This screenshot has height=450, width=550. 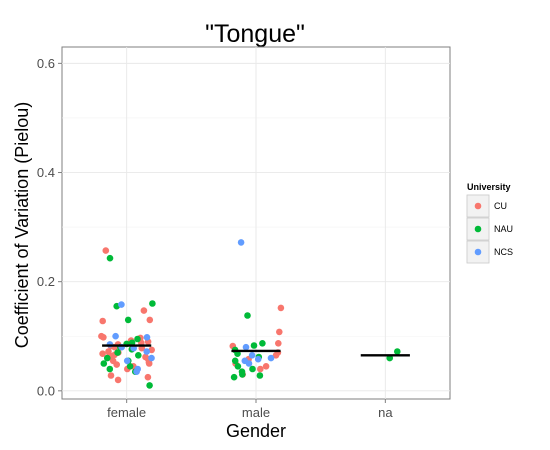 What do you see at coordinates (255, 34) in the screenshot?
I see `chart-title: "Tongue"` at bounding box center [255, 34].